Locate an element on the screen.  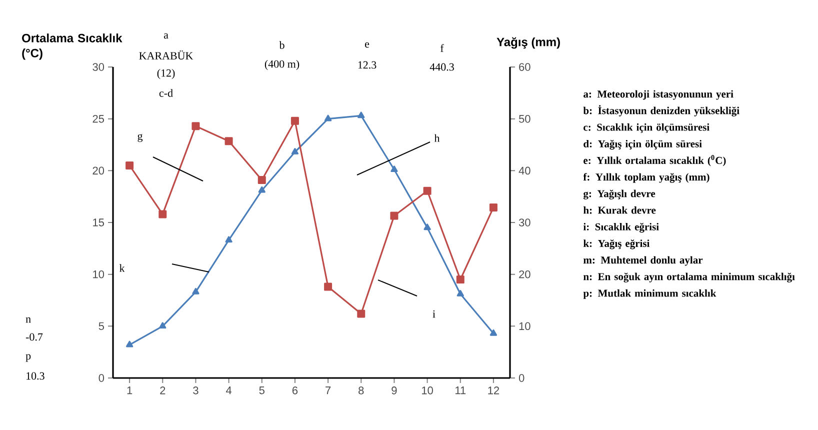
text: g: Yağışlı devre is located at coordinates (619, 195).